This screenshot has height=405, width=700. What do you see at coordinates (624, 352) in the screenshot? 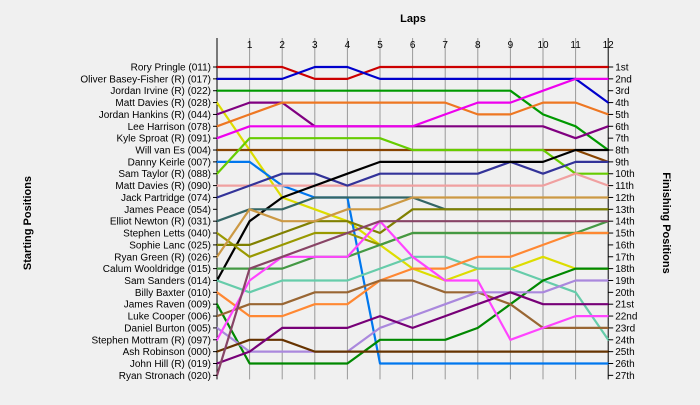
I see `finishing-position-label: 25th` at bounding box center [624, 352].